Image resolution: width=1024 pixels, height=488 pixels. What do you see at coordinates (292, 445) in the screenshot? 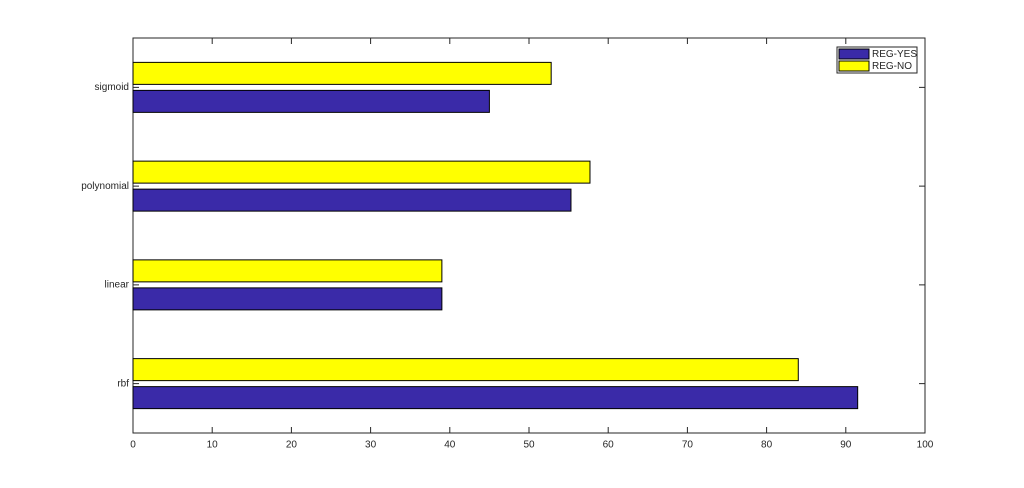
I see `x-tick-label: 20` at bounding box center [292, 445].